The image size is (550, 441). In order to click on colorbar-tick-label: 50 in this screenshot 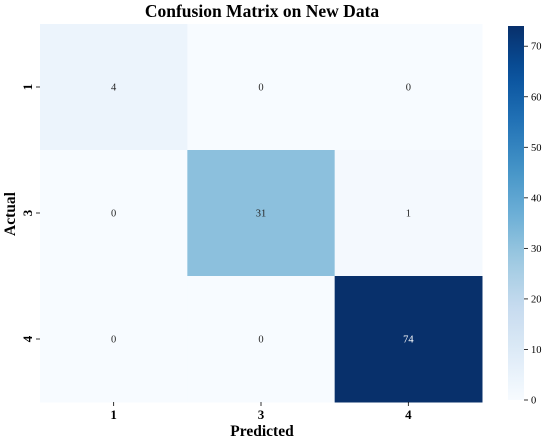, I will do `click(536, 148)`.